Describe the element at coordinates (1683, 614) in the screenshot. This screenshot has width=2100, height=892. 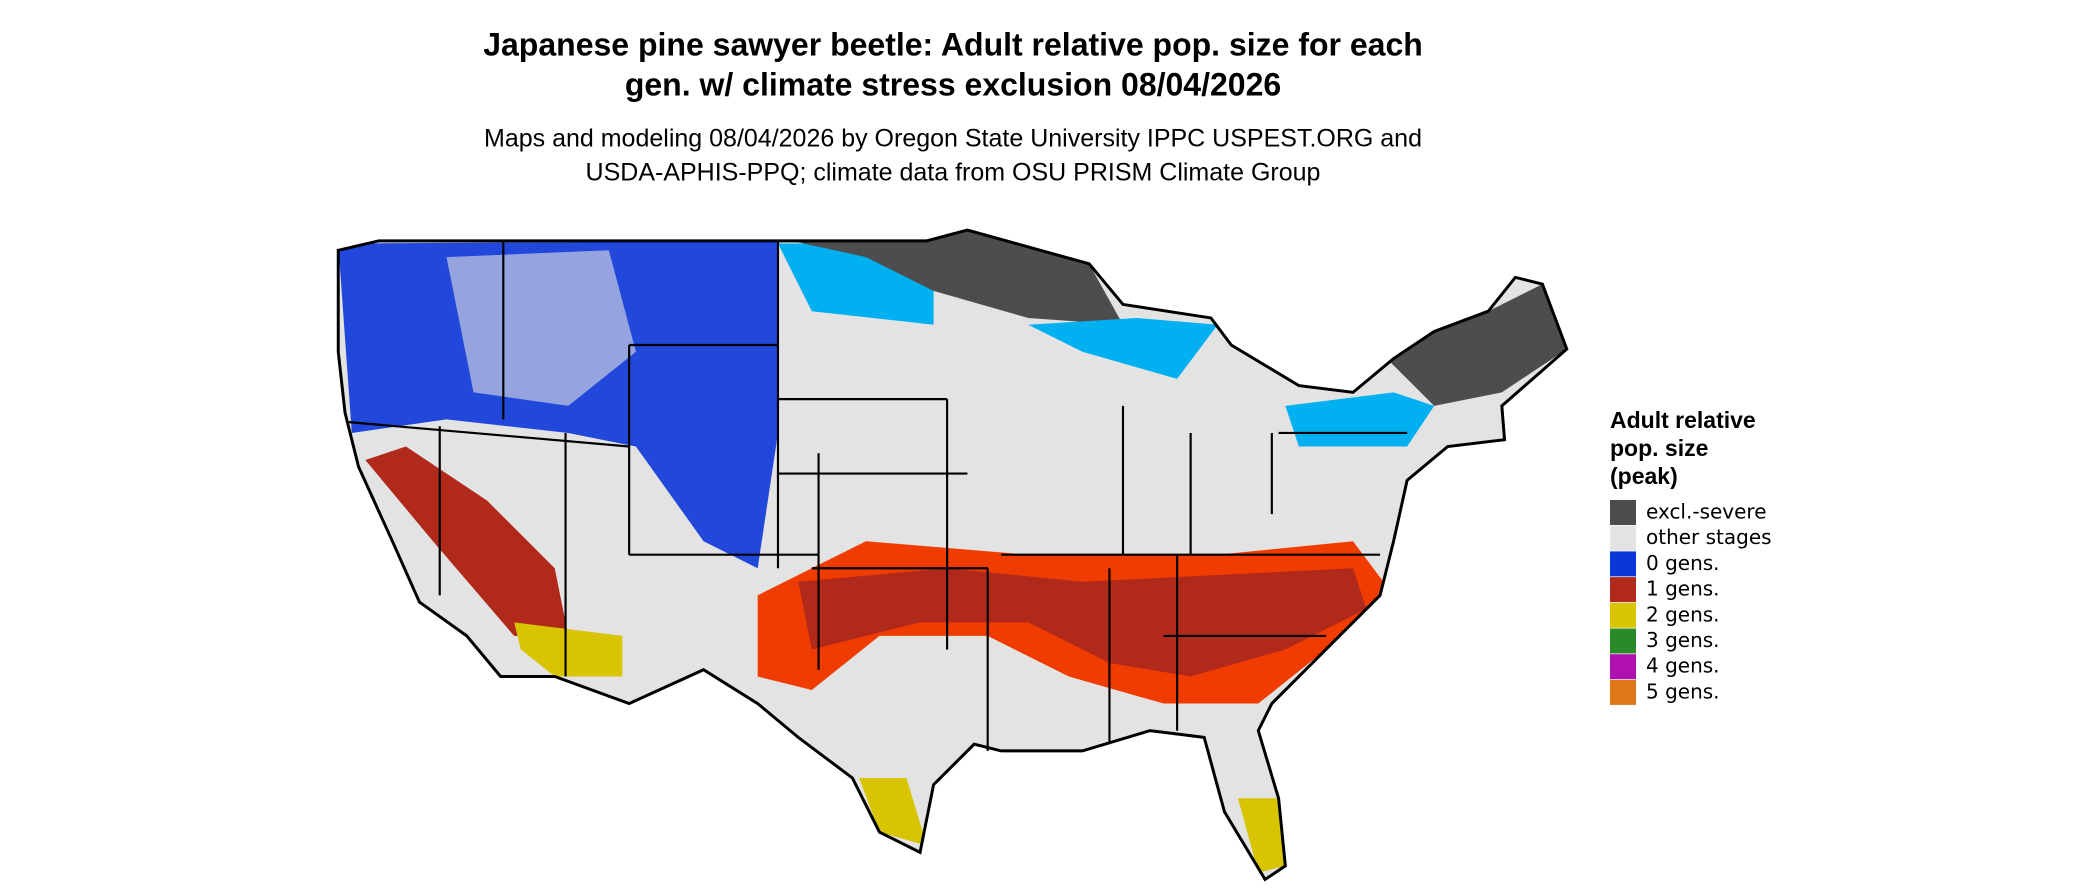
I see `legend-label: 2 gens.` at that location.